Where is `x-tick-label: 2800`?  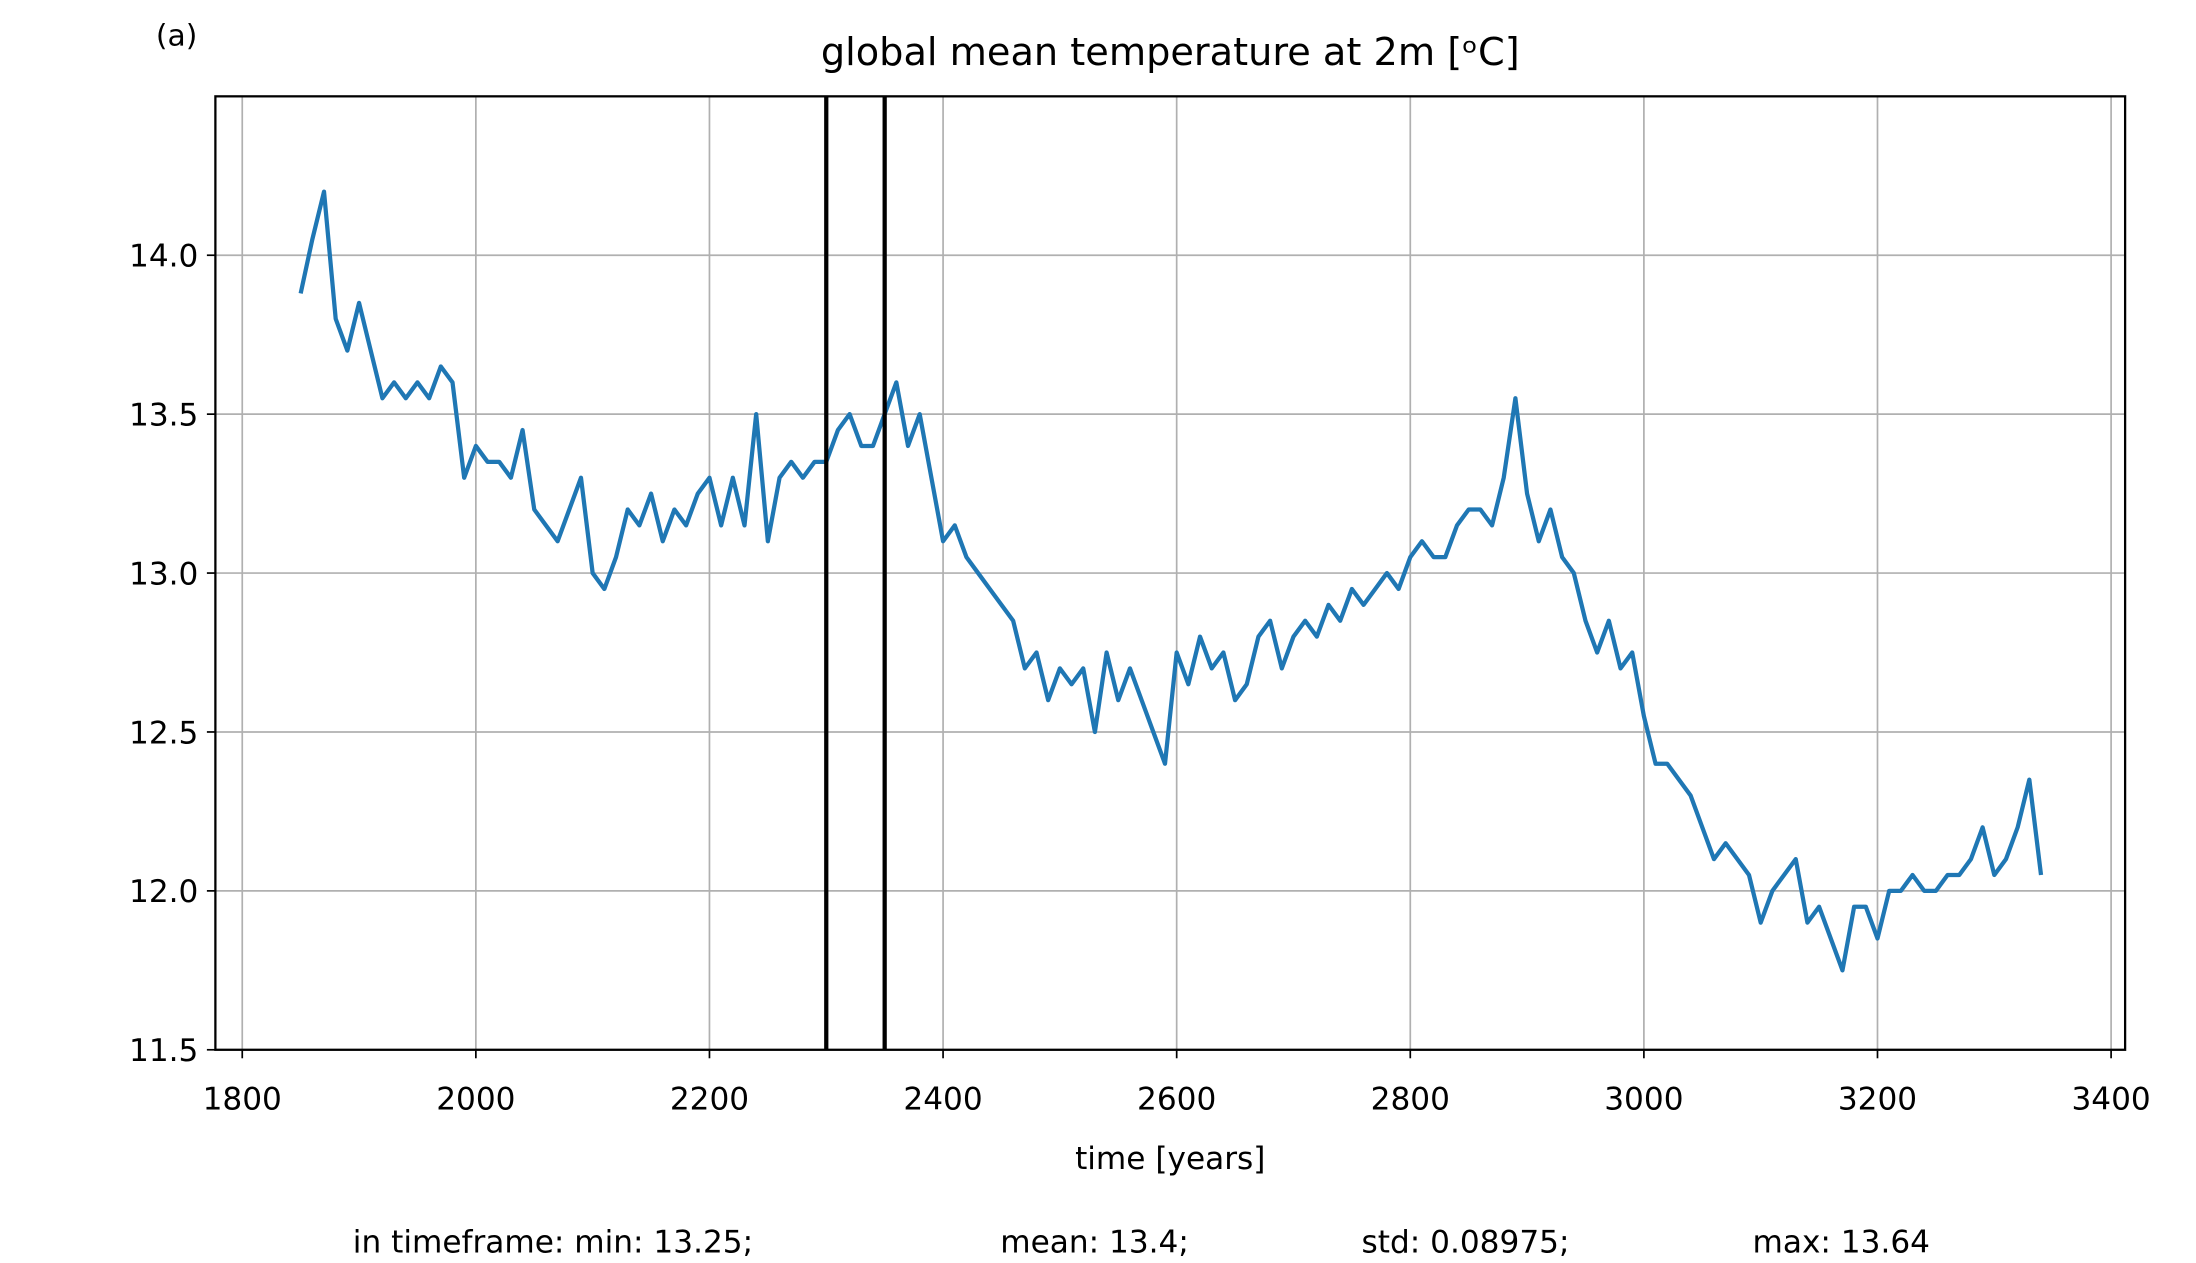 x-tick-label: 2800 is located at coordinates (1410, 1099).